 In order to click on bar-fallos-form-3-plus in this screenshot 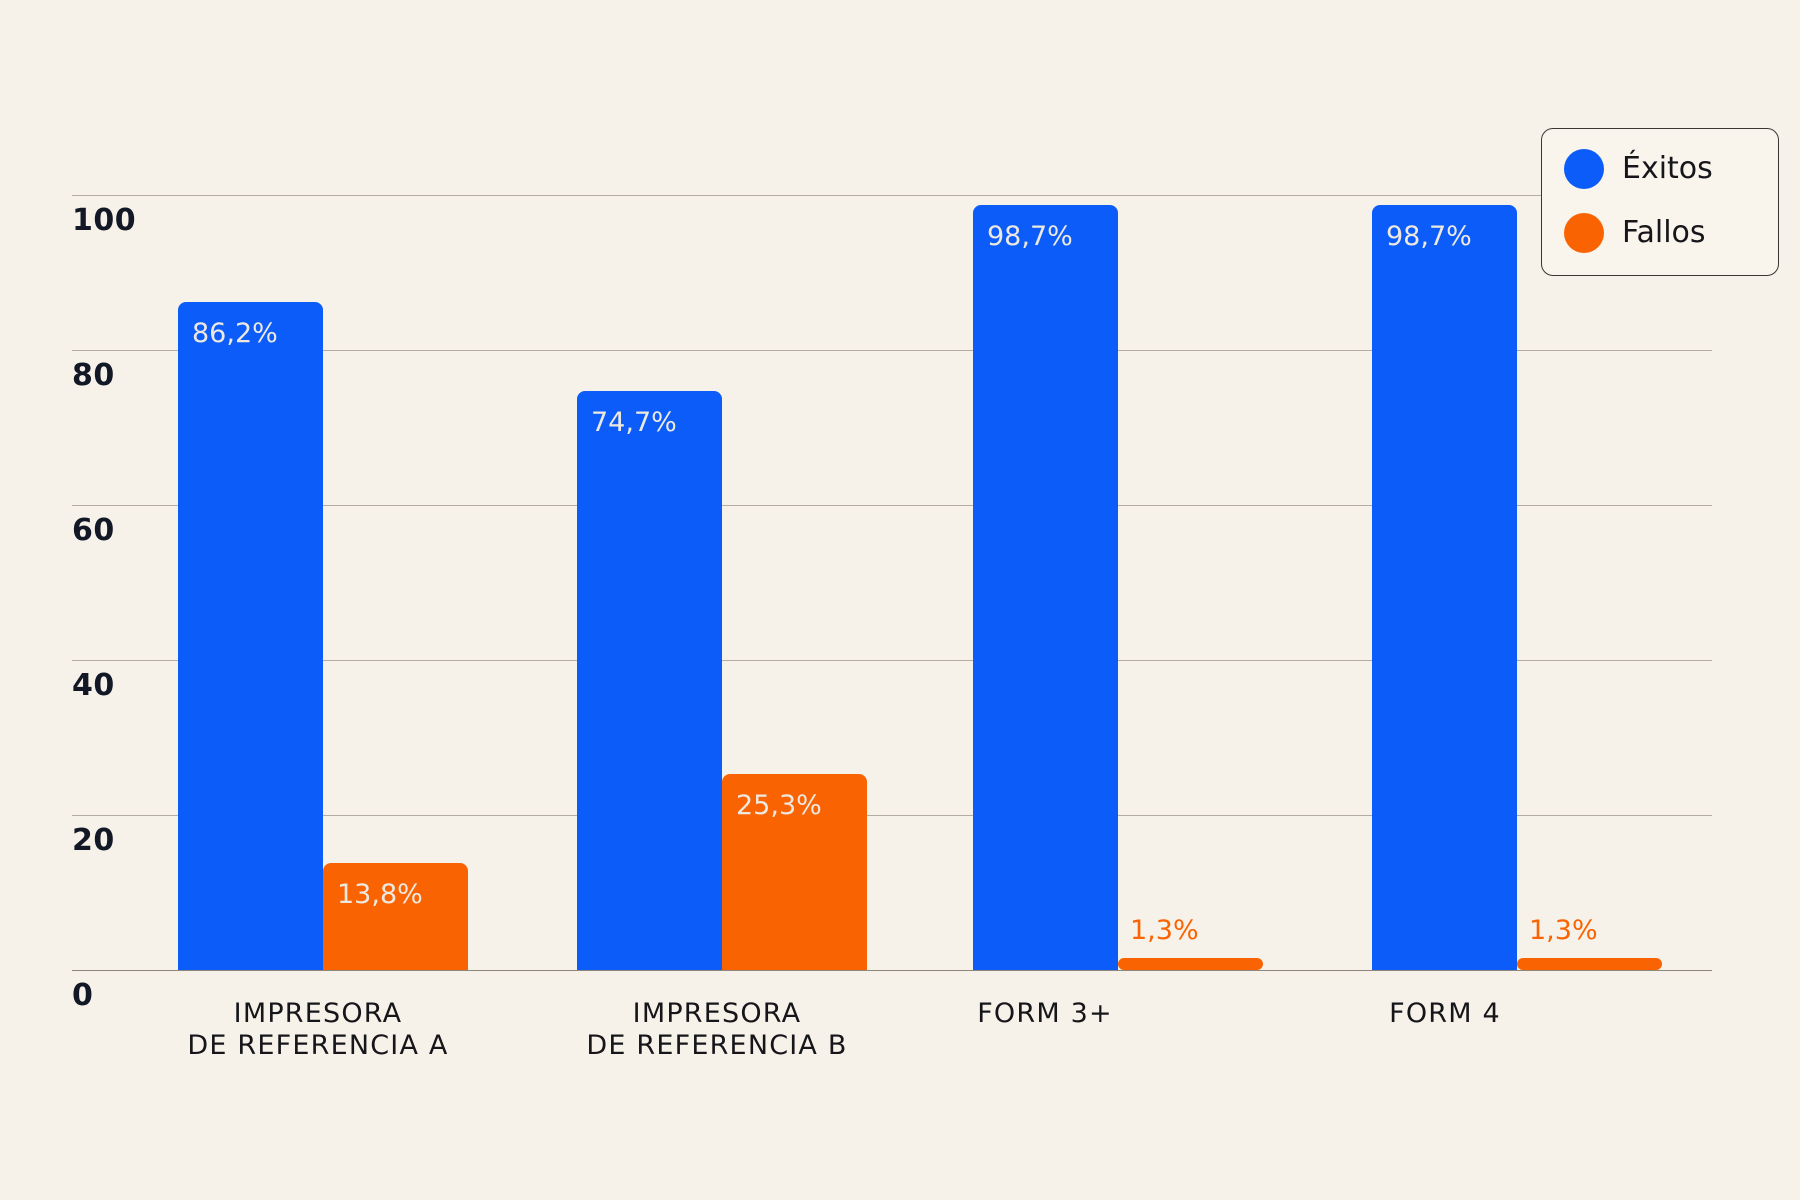, I will do `click(1190, 964)`.